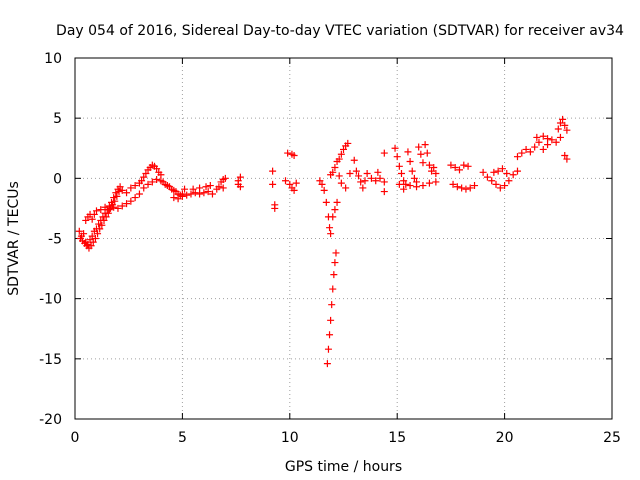 This screenshot has height=480, width=640. Describe the element at coordinates (612, 438) in the screenshot. I see `x-tick-label: 25` at that location.